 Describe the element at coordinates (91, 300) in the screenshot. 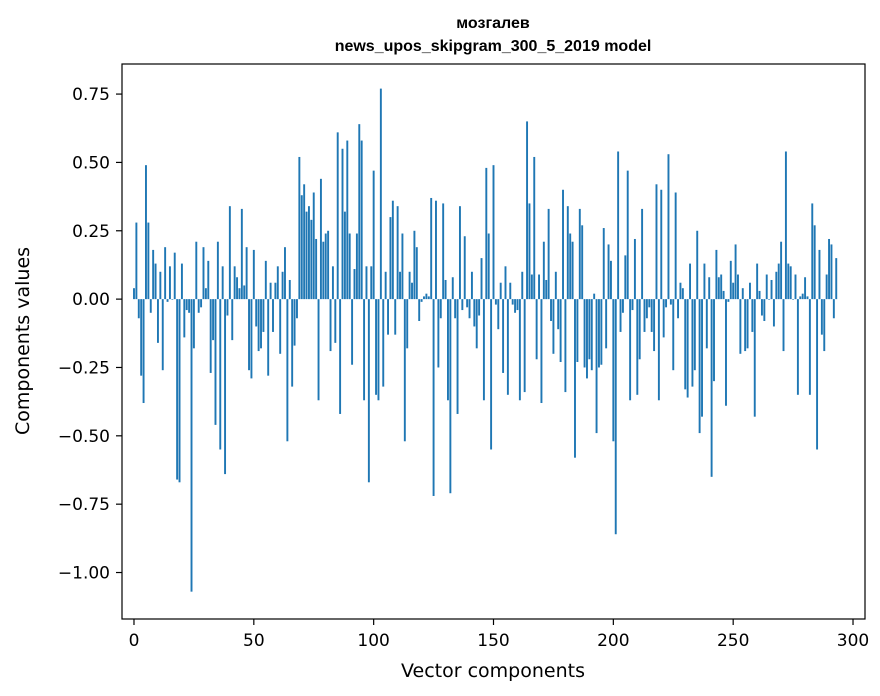

I see `y-tick-label: 0.00` at that location.